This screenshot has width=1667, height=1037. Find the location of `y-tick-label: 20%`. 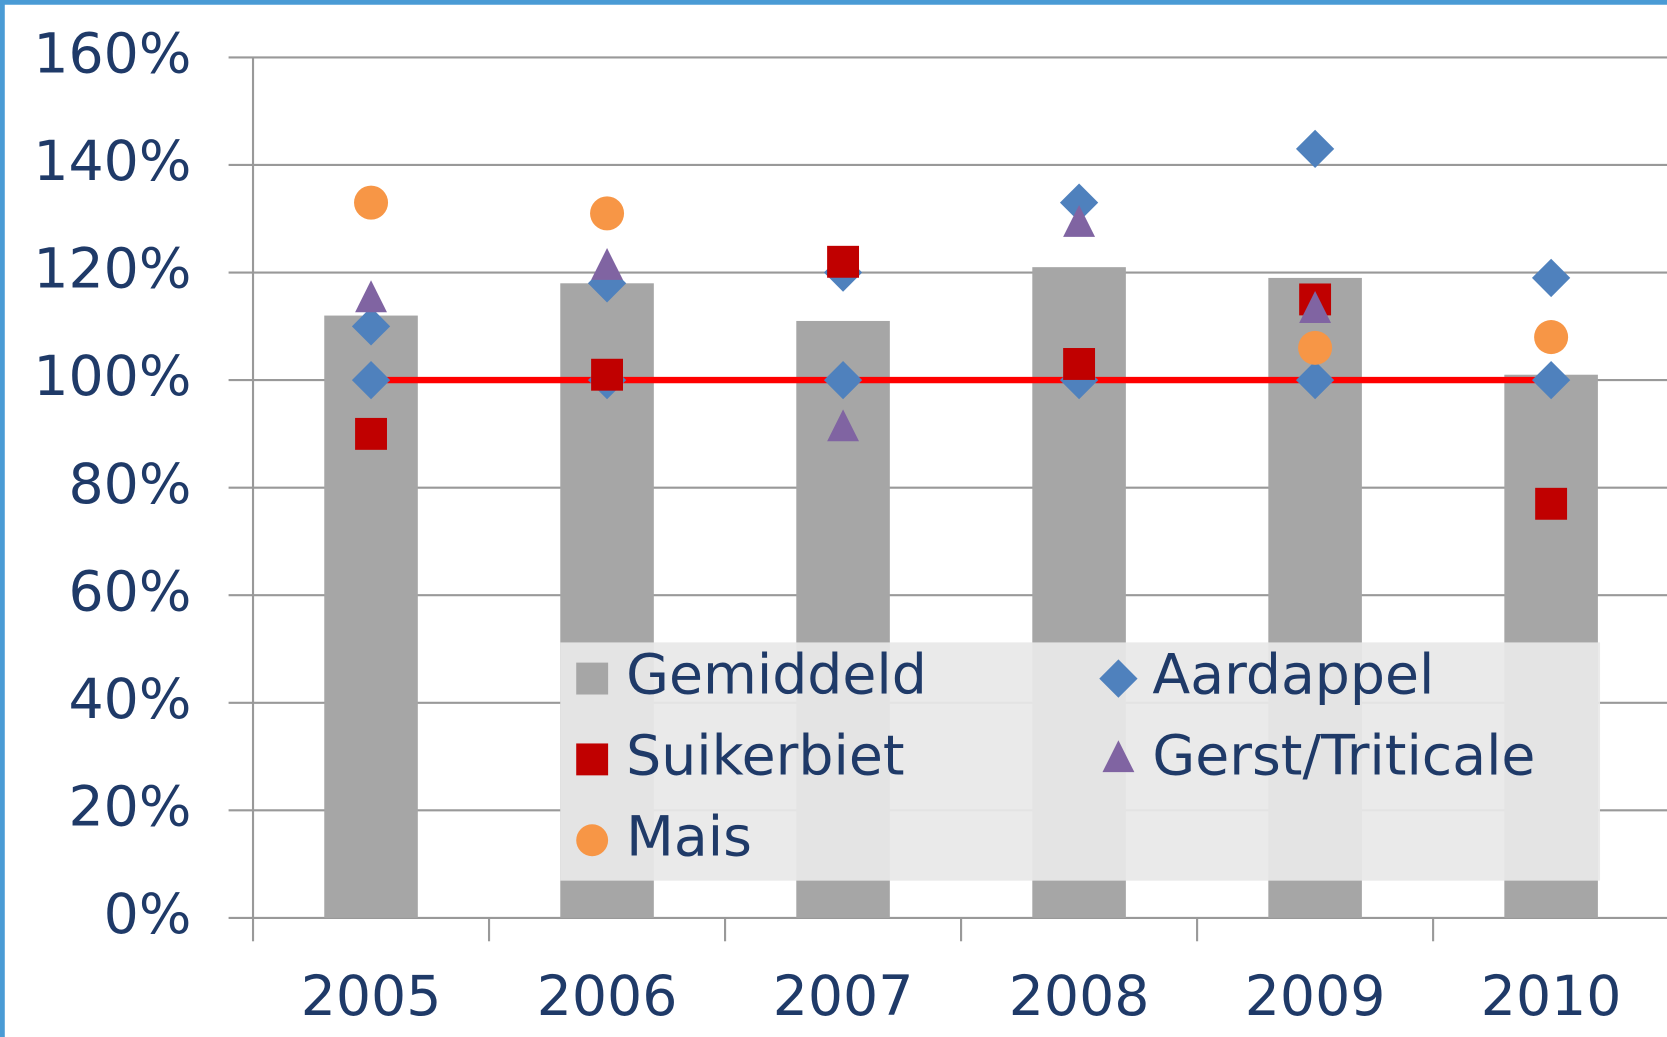

y-tick-label: 20% is located at coordinates (130, 807).